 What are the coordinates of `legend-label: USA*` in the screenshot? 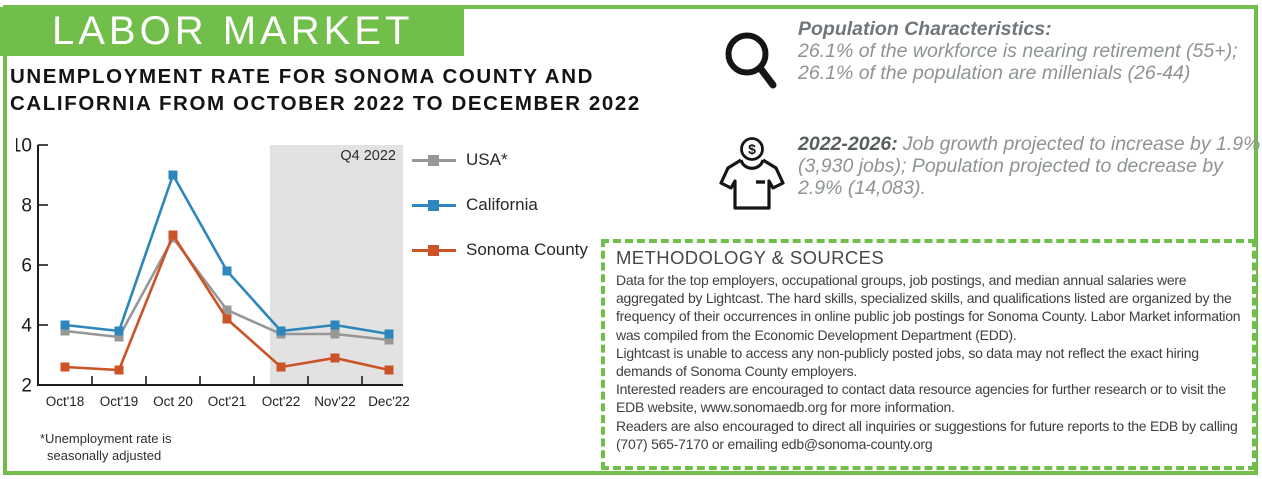 It's located at (487, 159).